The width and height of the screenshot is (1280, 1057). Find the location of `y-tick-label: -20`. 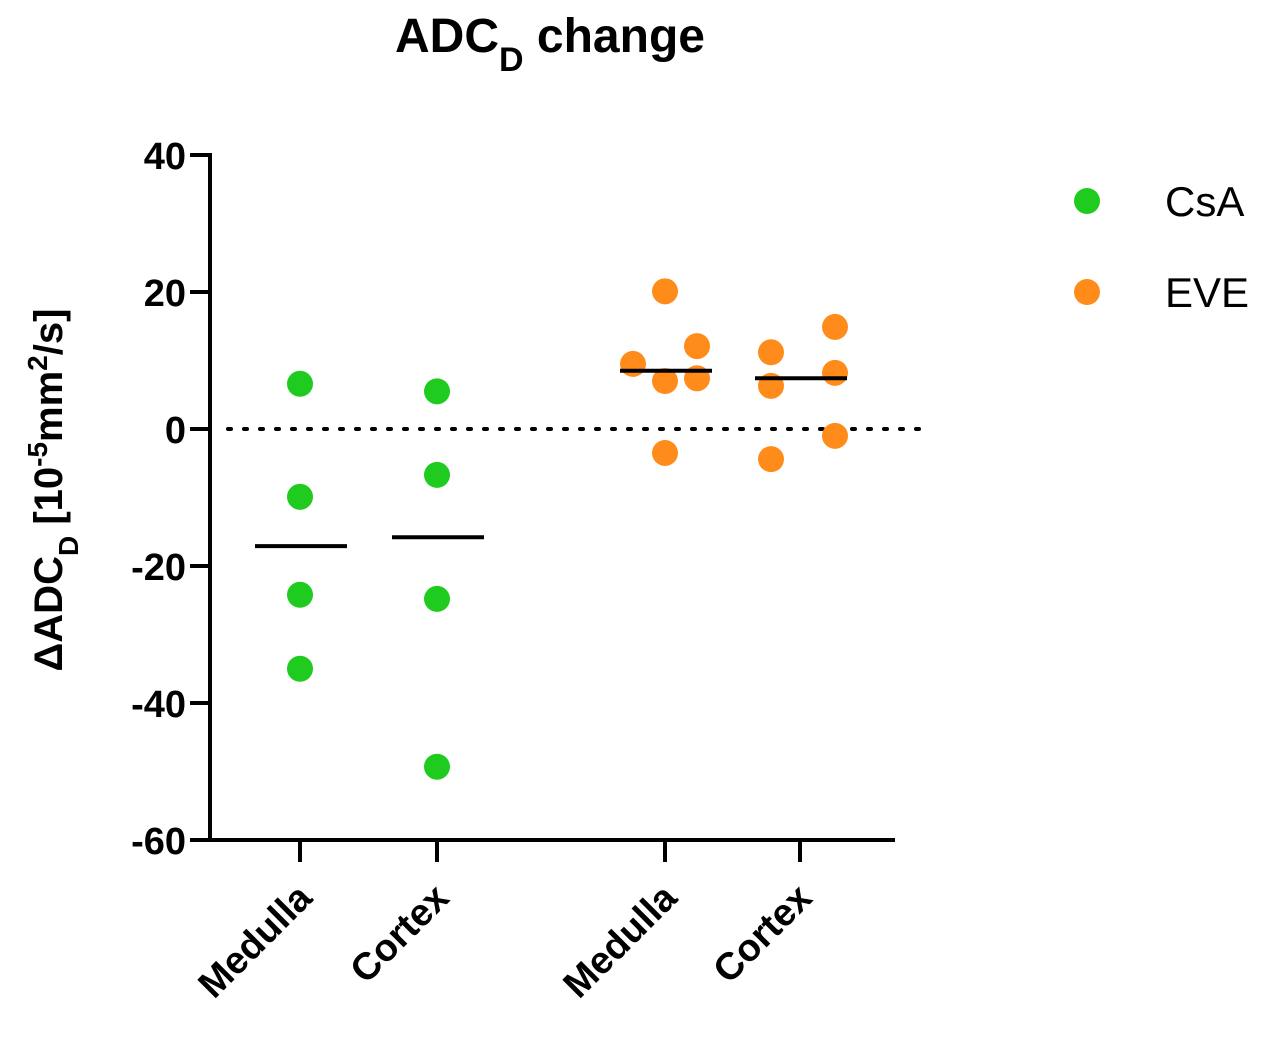

y-tick-label: -20 is located at coordinates (158, 568).